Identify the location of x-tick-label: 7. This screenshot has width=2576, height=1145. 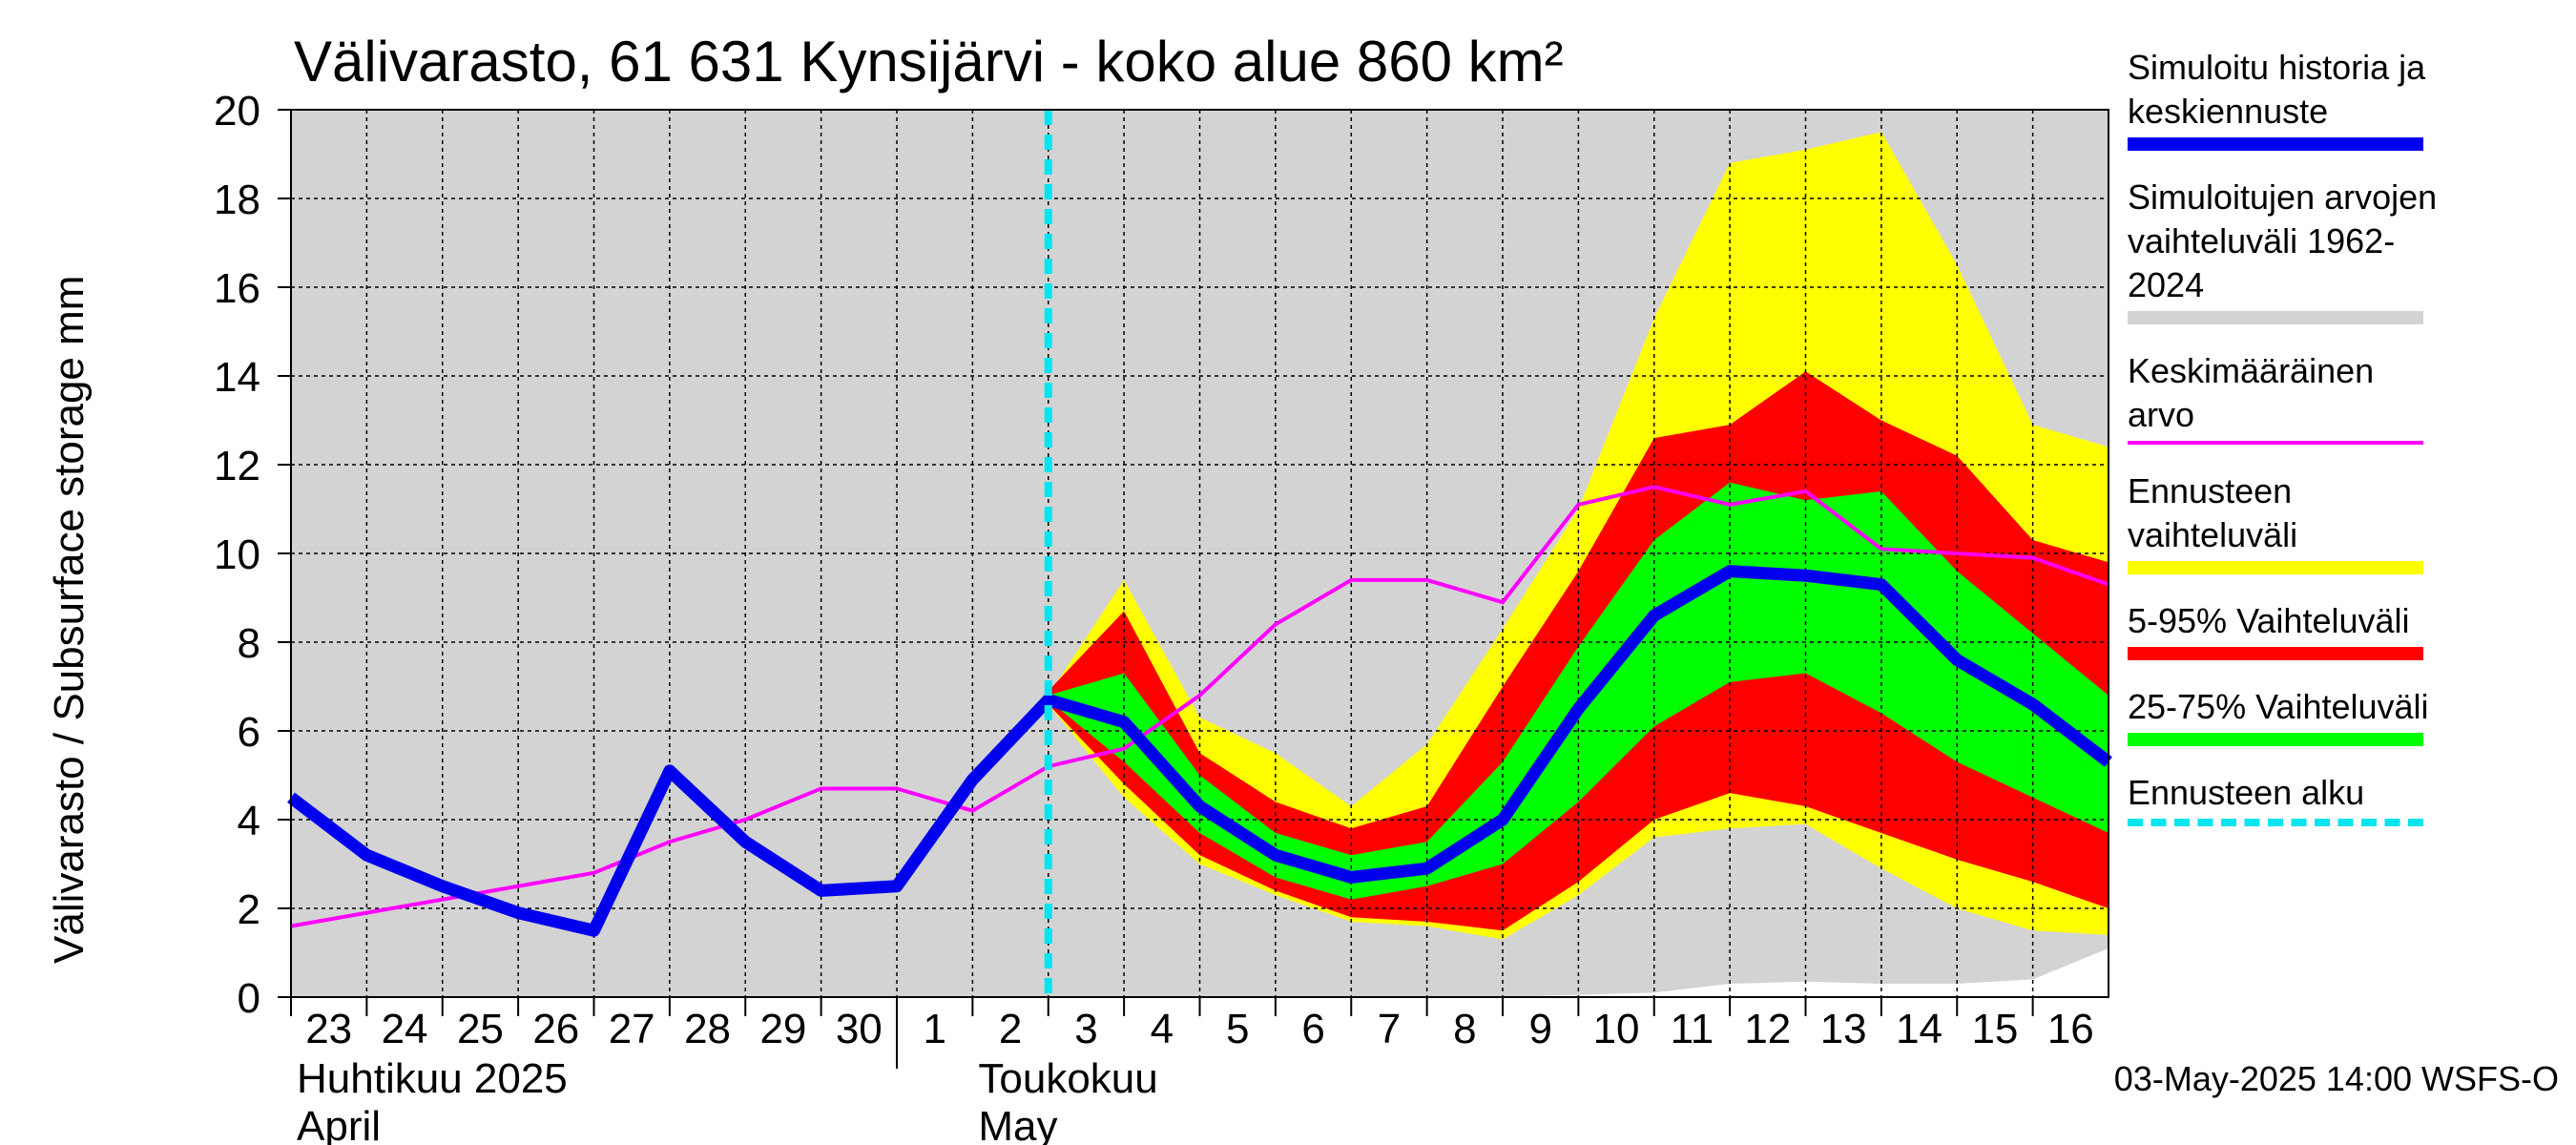
(1389, 1029).